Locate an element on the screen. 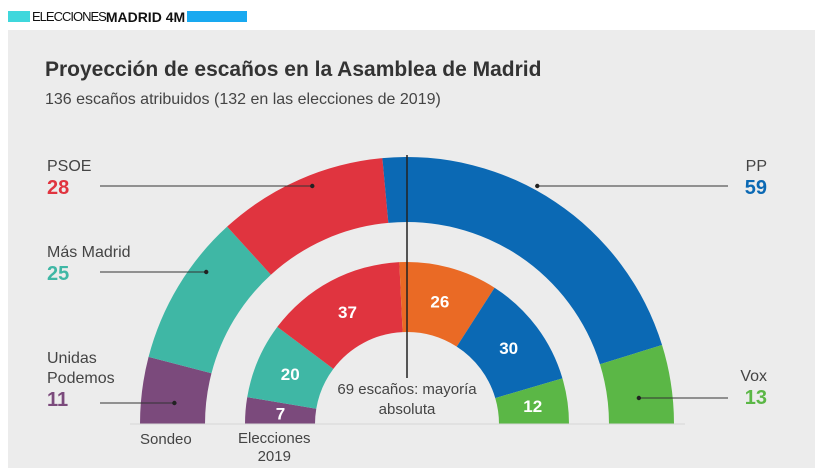 The width and height of the screenshot is (823, 468). seat-arc-1-unidas-podemos is located at coordinates (281, 410).